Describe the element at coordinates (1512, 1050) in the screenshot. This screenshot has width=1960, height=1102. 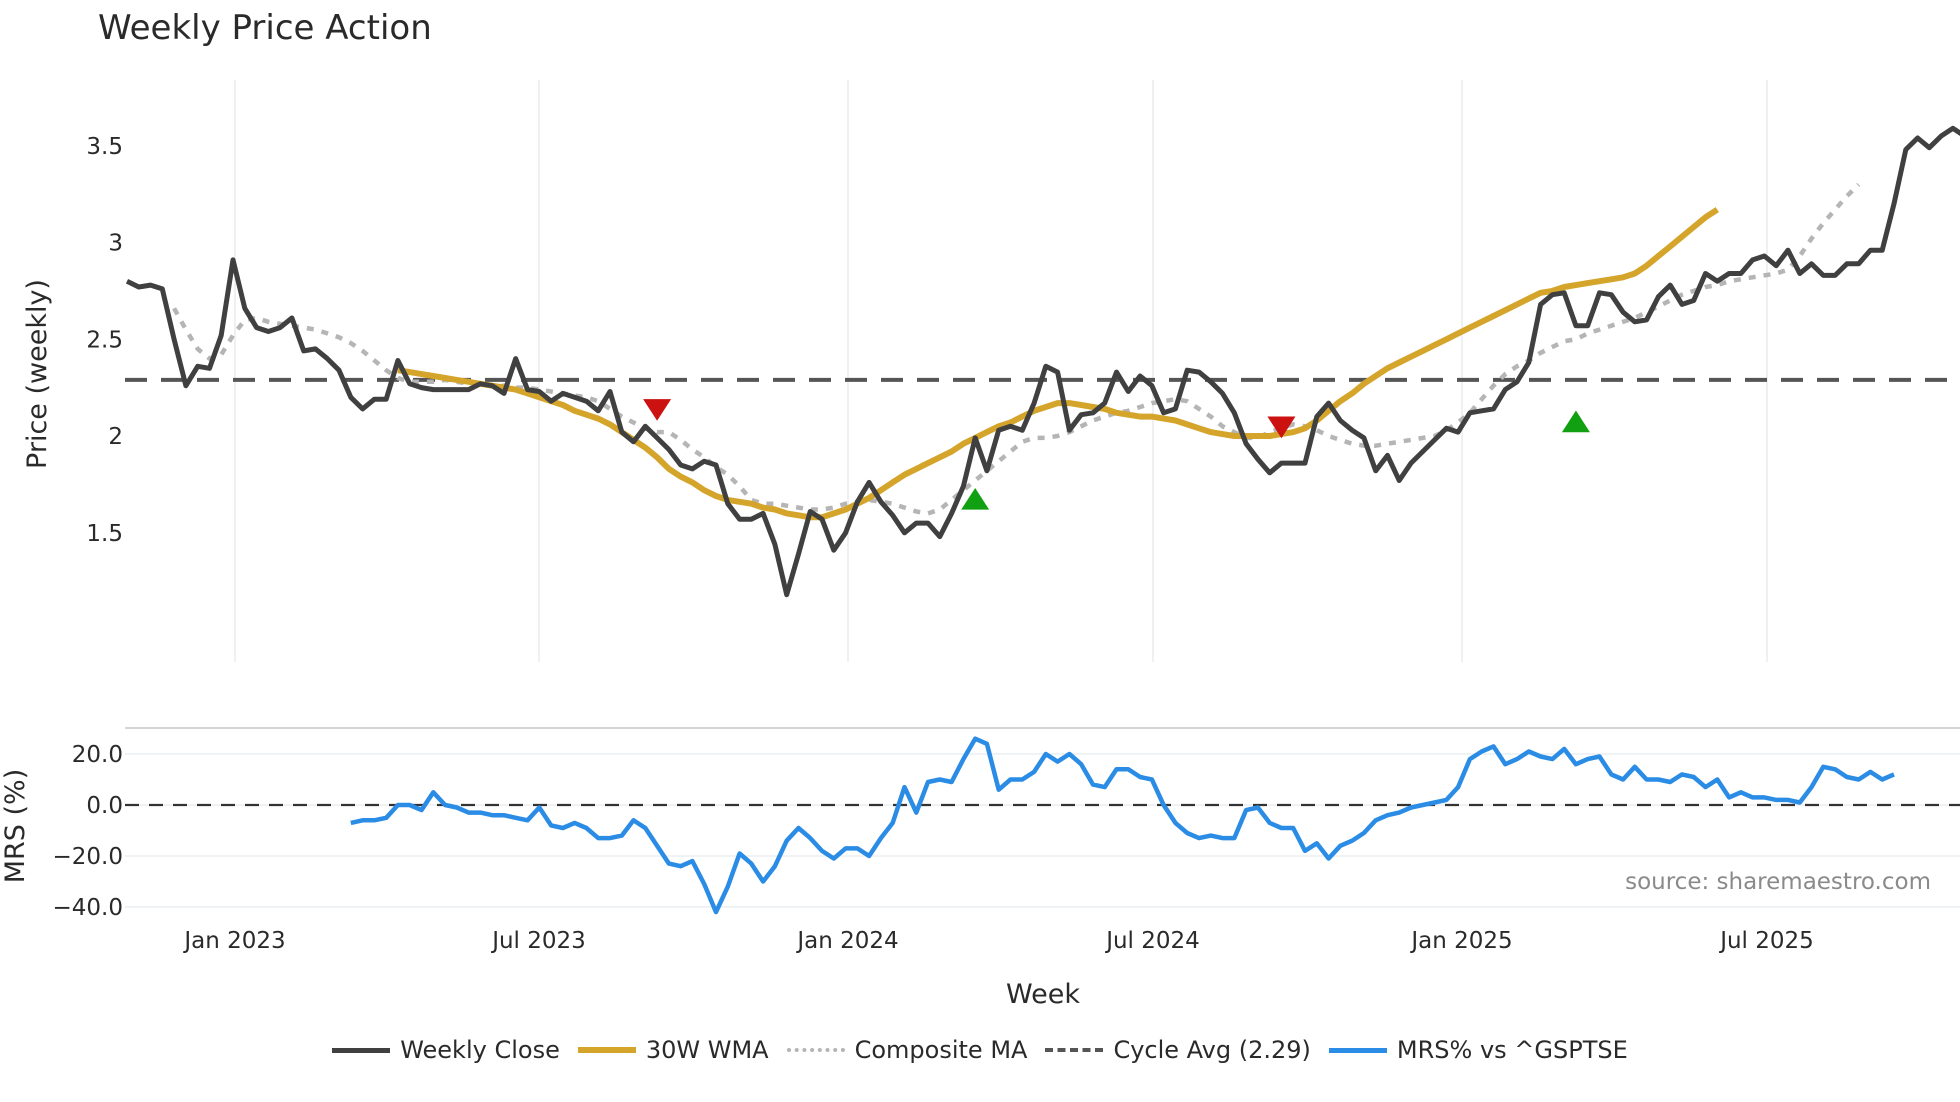
I see `legend-label: MRS% vs ^GSPTSE` at that location.